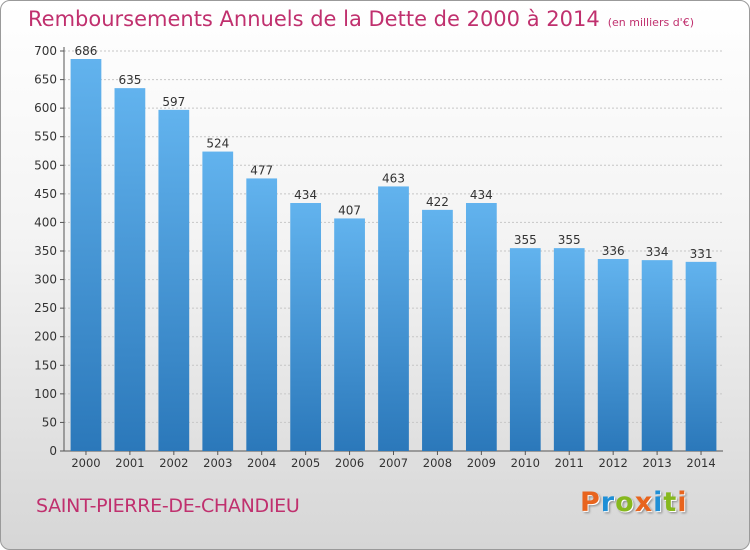 The image size is (750, 550). I want to click on commune-name: SAINT-PIERRE-DE-CHANDIEU, so click(168, 506).